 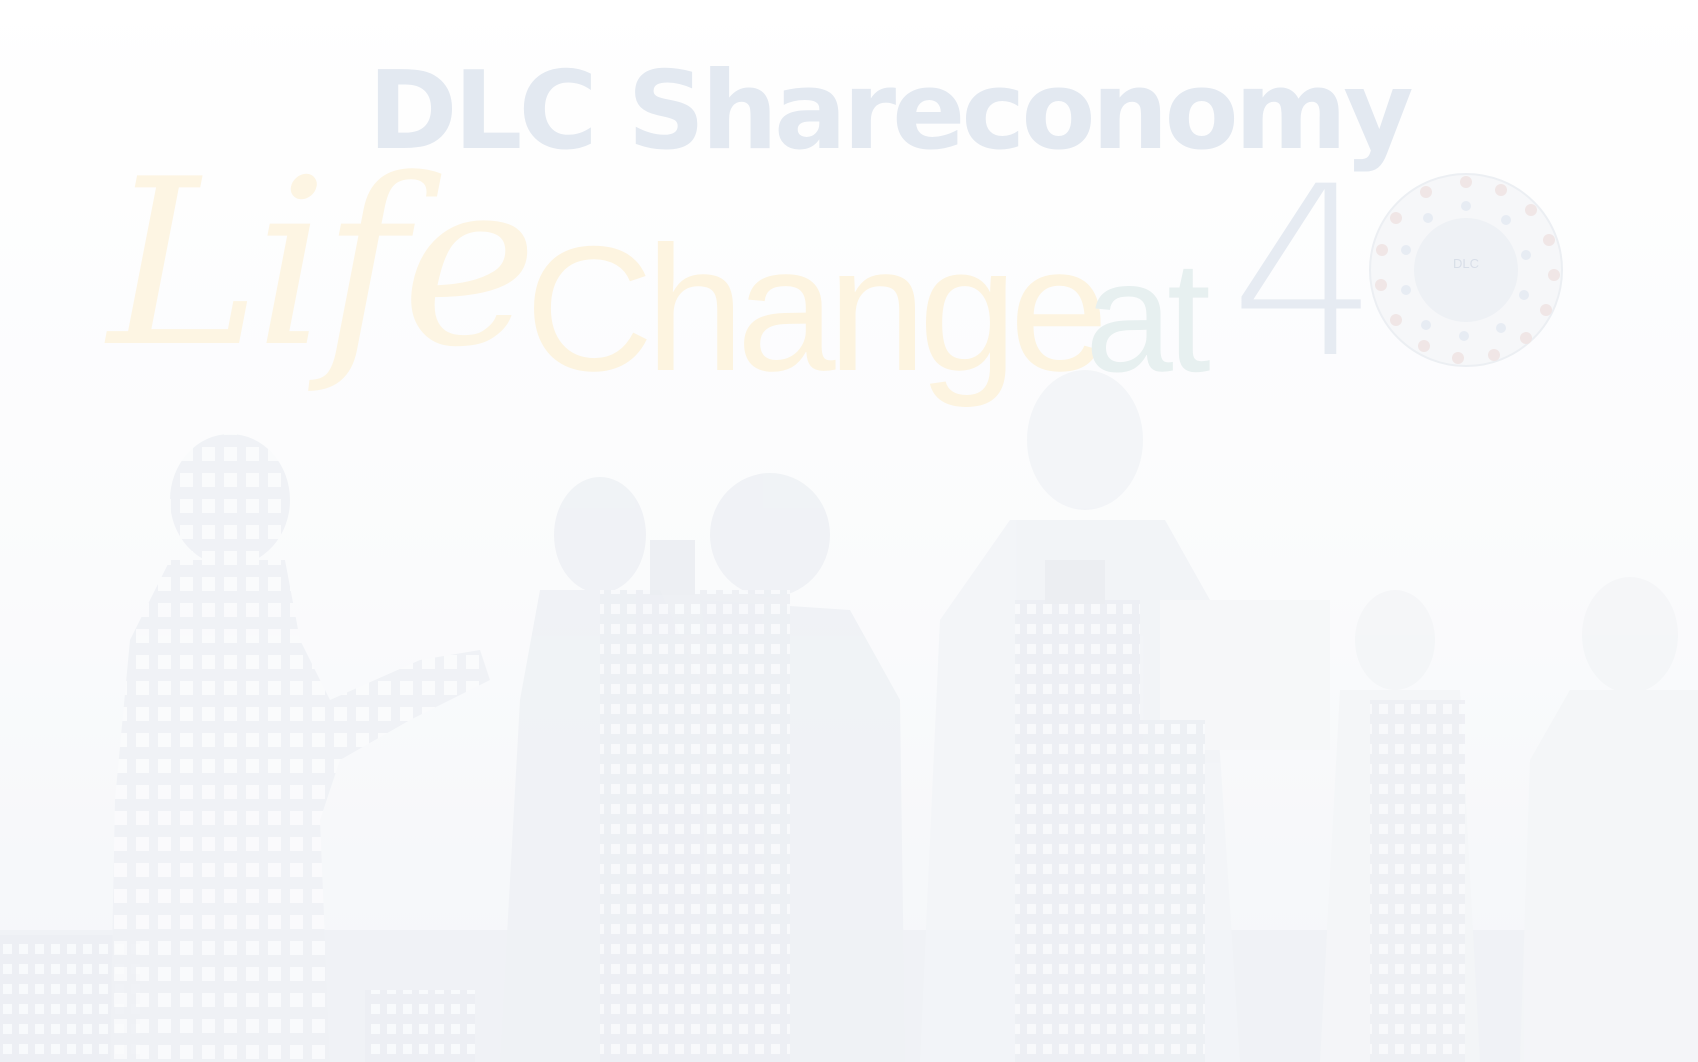 I want to click on building-tower-right, so click(x=1417, y=881).